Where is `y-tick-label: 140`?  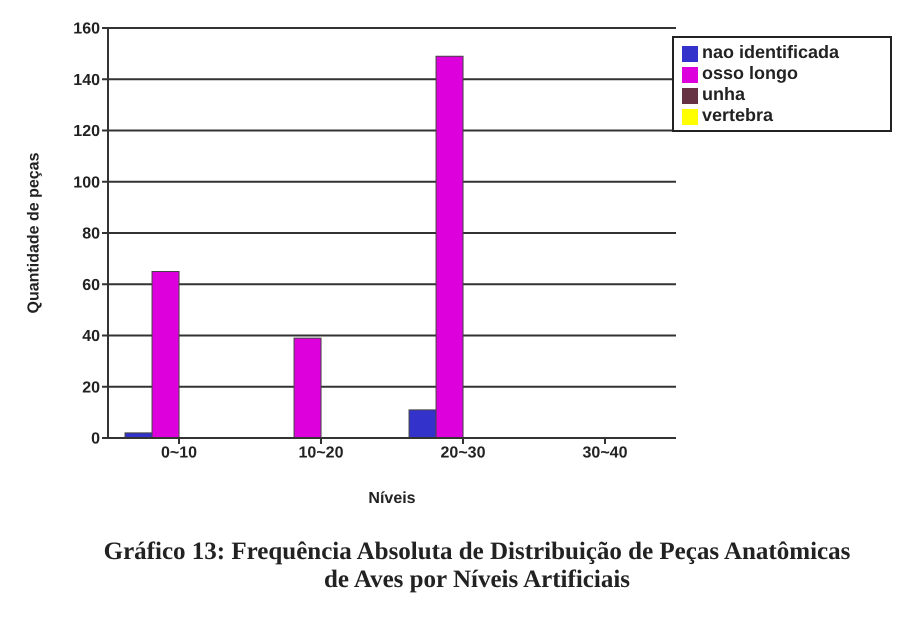
y-tick-label: 140 is located at coordinates (86, 80).